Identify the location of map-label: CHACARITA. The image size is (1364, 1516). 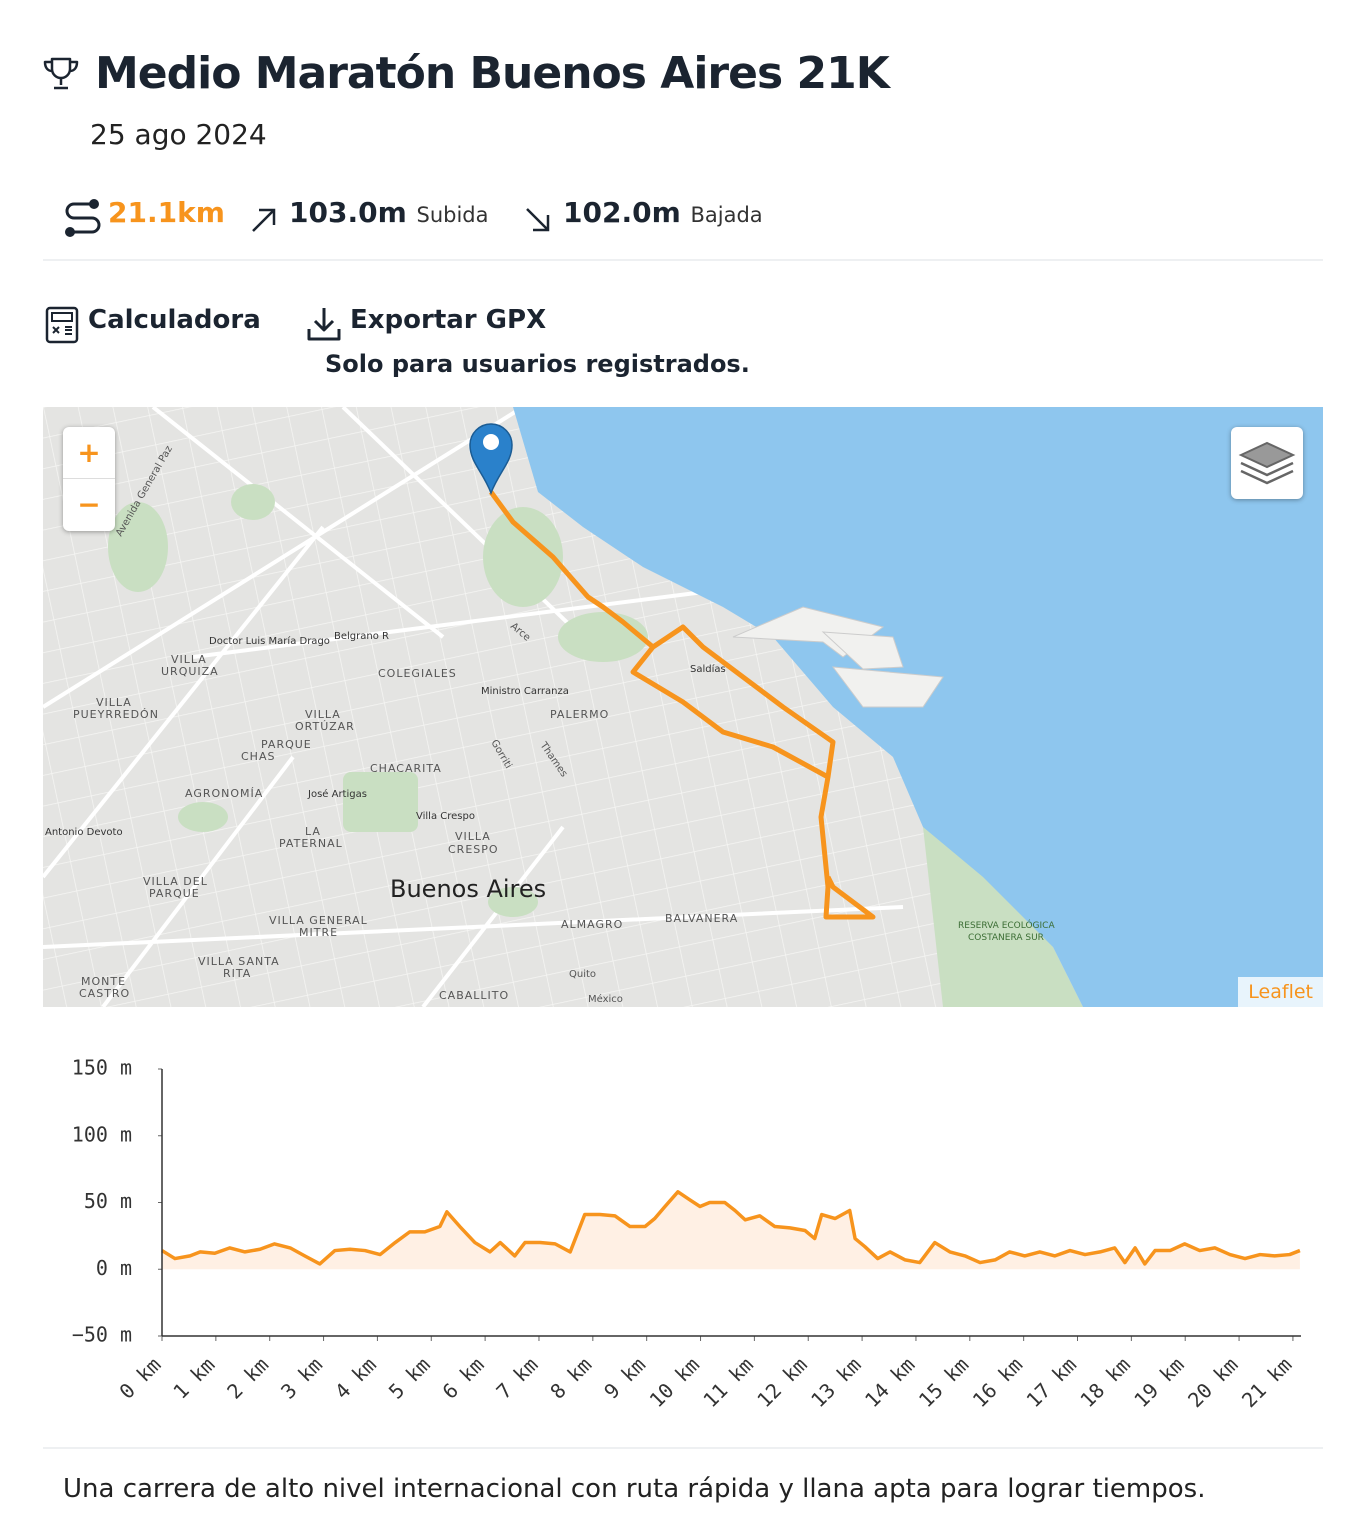
(406, 768).